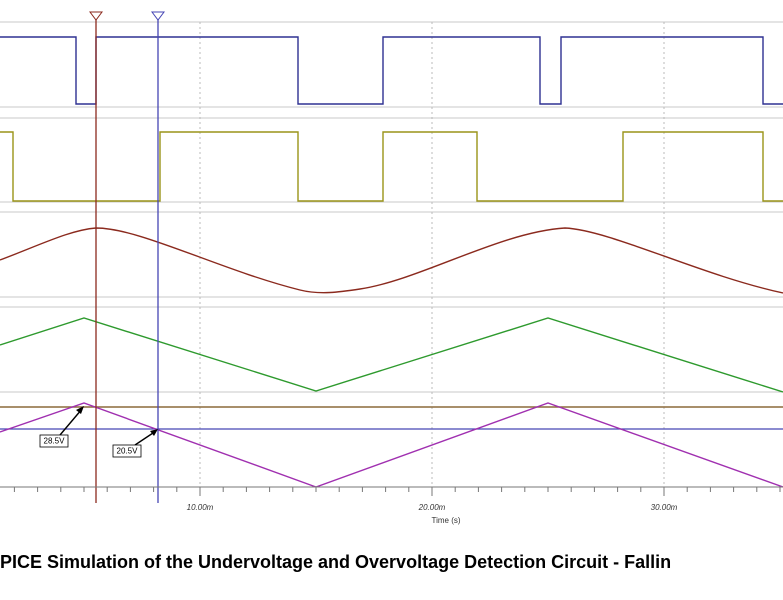 The image size is (783, 600). Describe the element at coordinates (664, 507) in the screenshot. I see `x-tick-label: 30.00m` at that location.